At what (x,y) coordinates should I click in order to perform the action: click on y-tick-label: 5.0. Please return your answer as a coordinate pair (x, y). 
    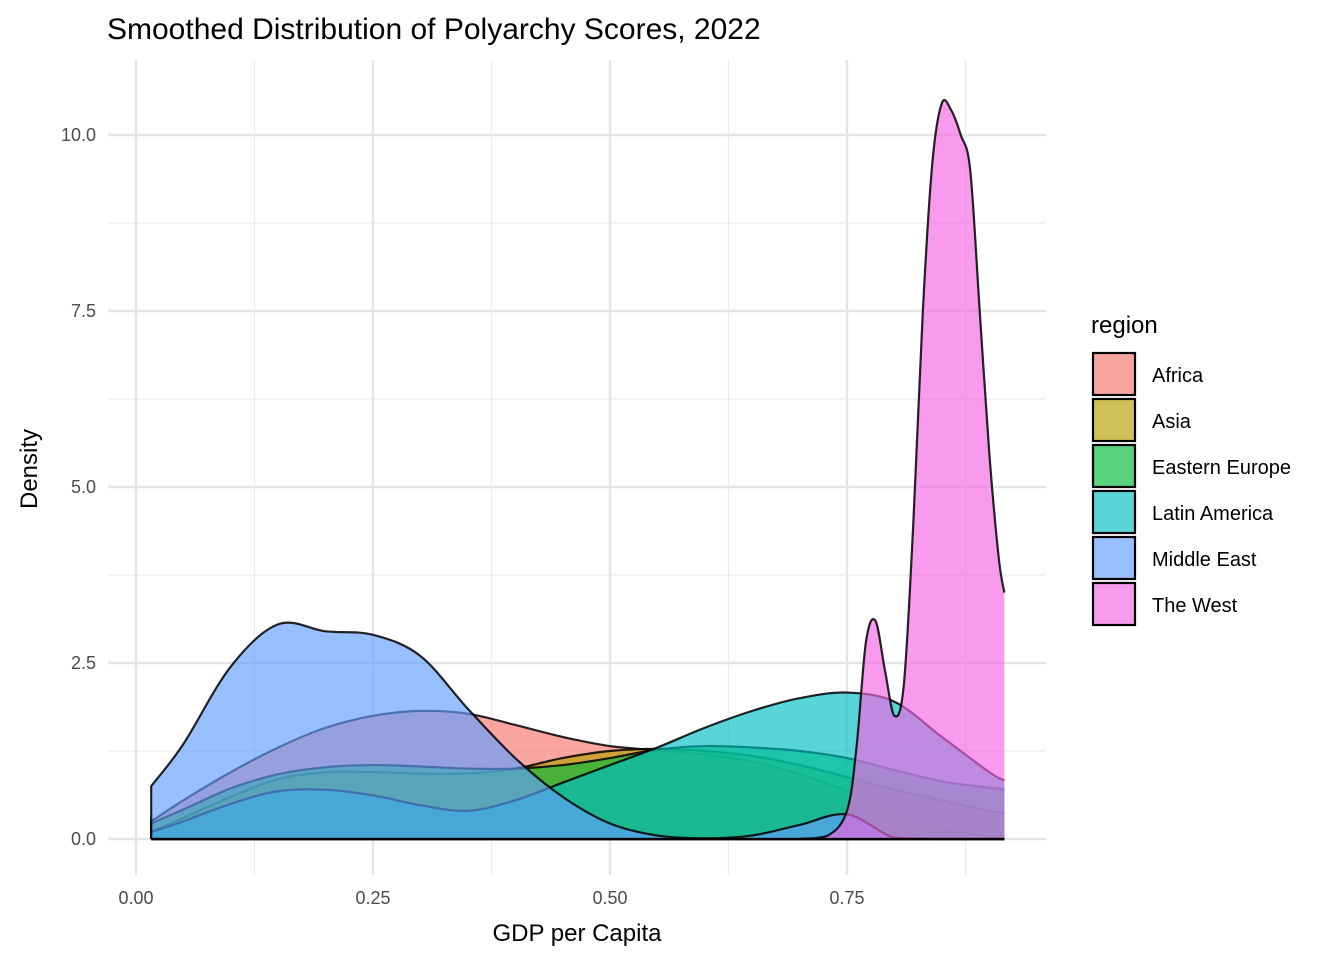
    Looking at the image, I should click on (83, 487).